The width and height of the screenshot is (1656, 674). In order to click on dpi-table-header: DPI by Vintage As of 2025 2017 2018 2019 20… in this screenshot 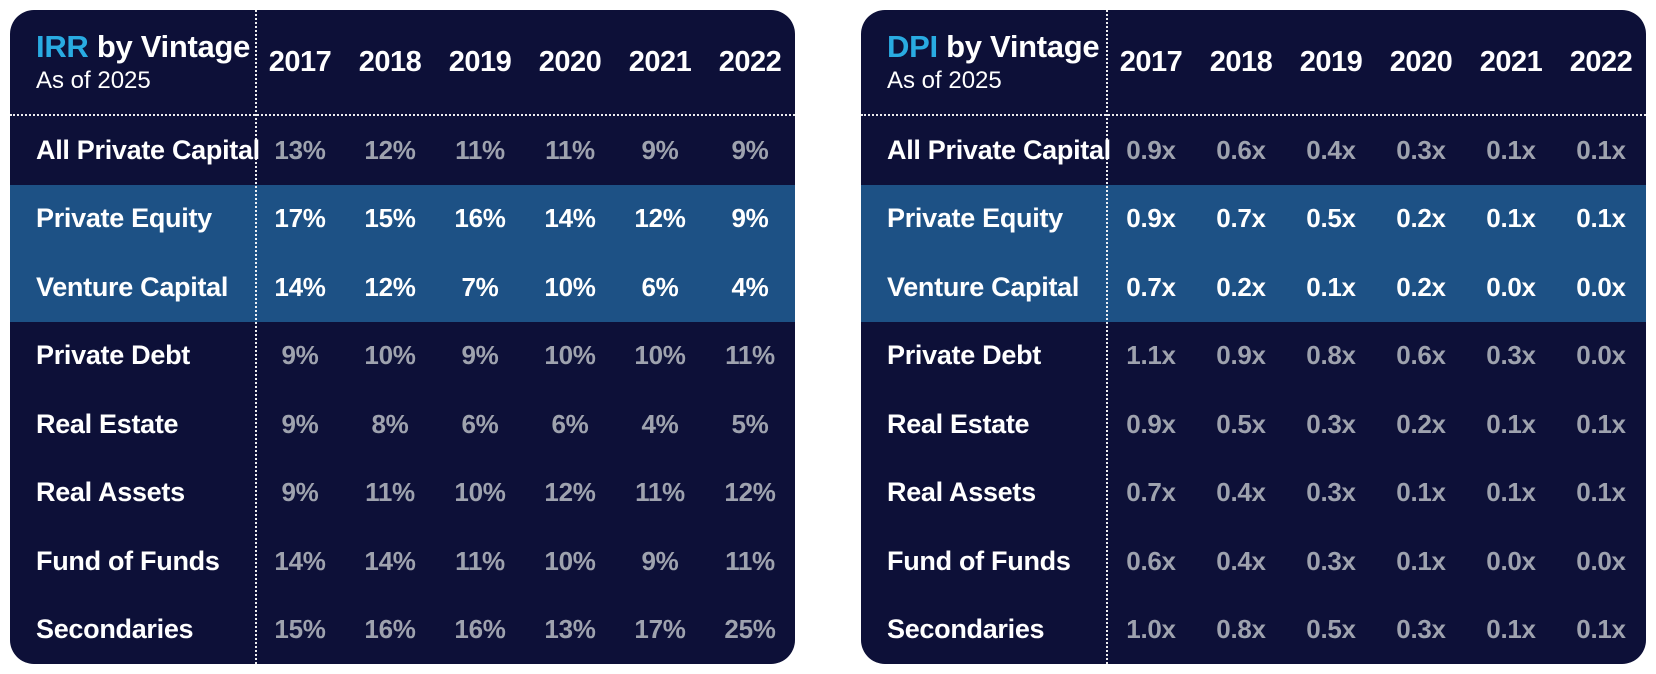, I will do `click(1253, 63)`.